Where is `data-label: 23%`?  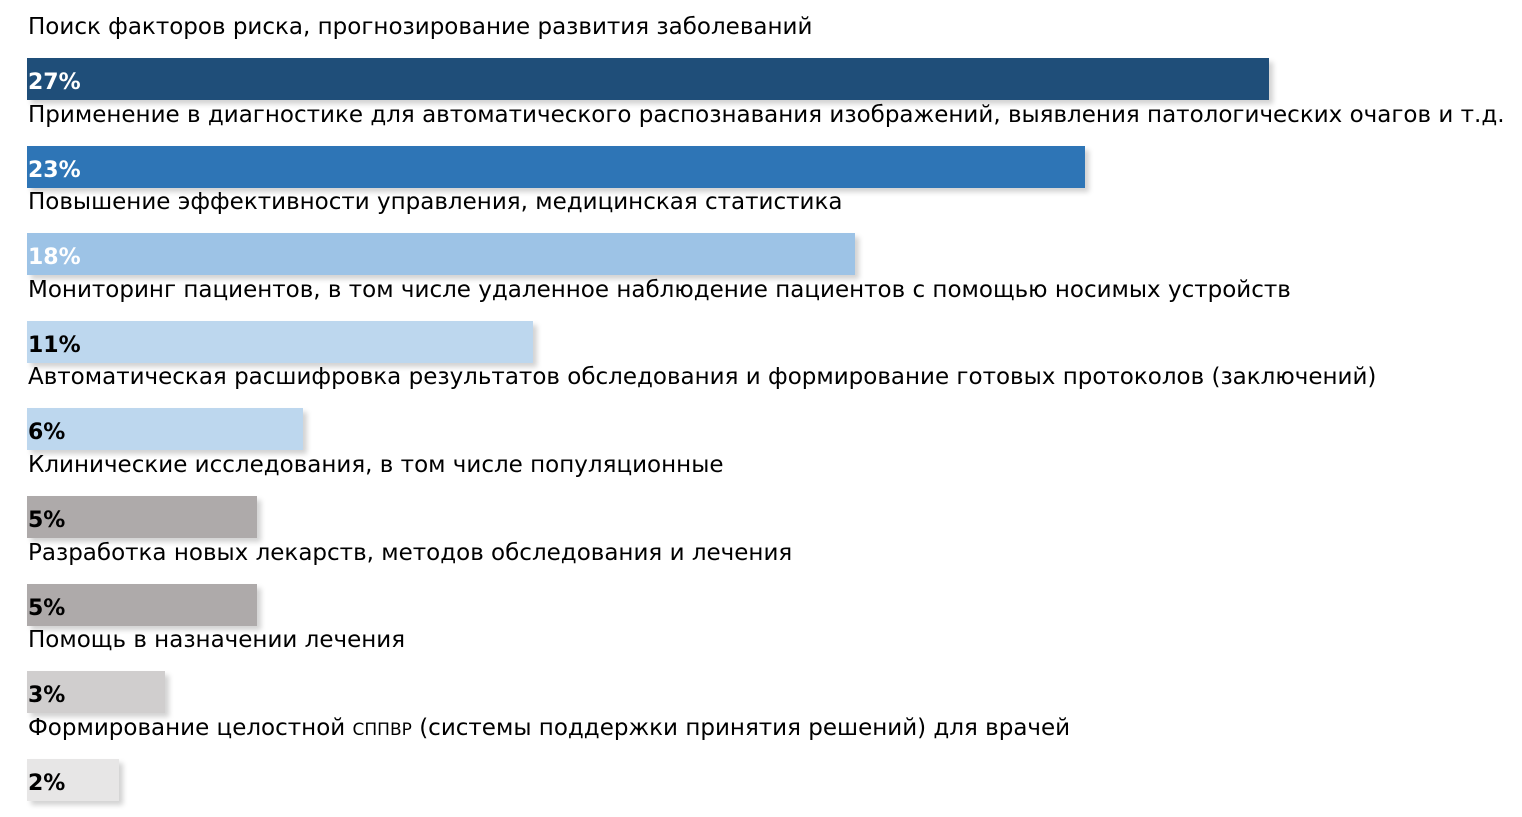 data-label: 23% is located at coordinates (54, 170).